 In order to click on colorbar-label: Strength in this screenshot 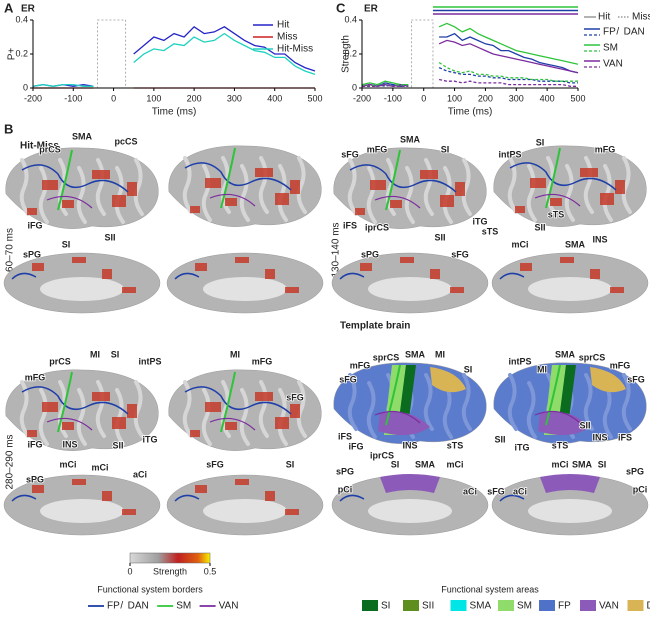, I will do `click(170, 571)`.